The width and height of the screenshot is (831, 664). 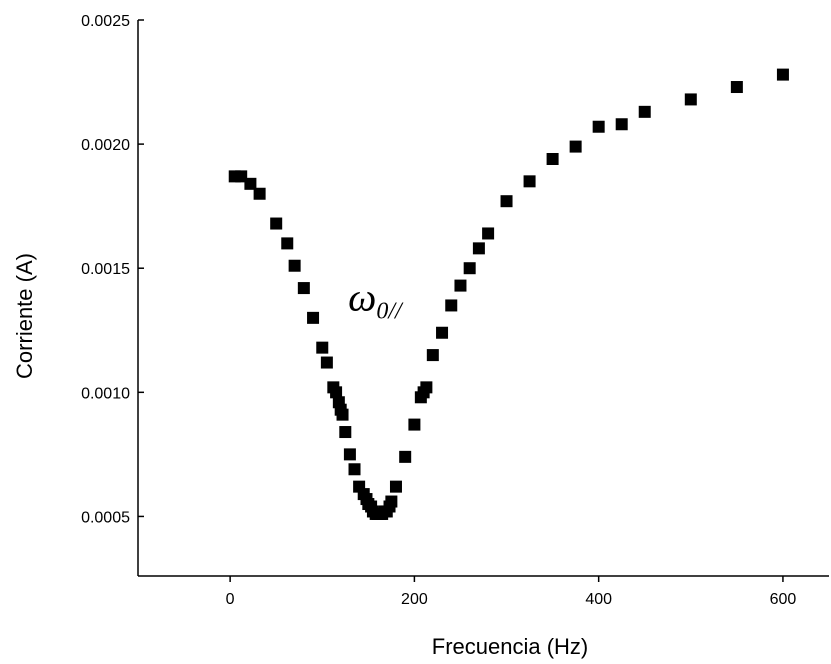 What do you see at coordinates (105, 145) in the screenshot?
I see `y-tick-label: 0.0020` at bounding box center [105, 145].